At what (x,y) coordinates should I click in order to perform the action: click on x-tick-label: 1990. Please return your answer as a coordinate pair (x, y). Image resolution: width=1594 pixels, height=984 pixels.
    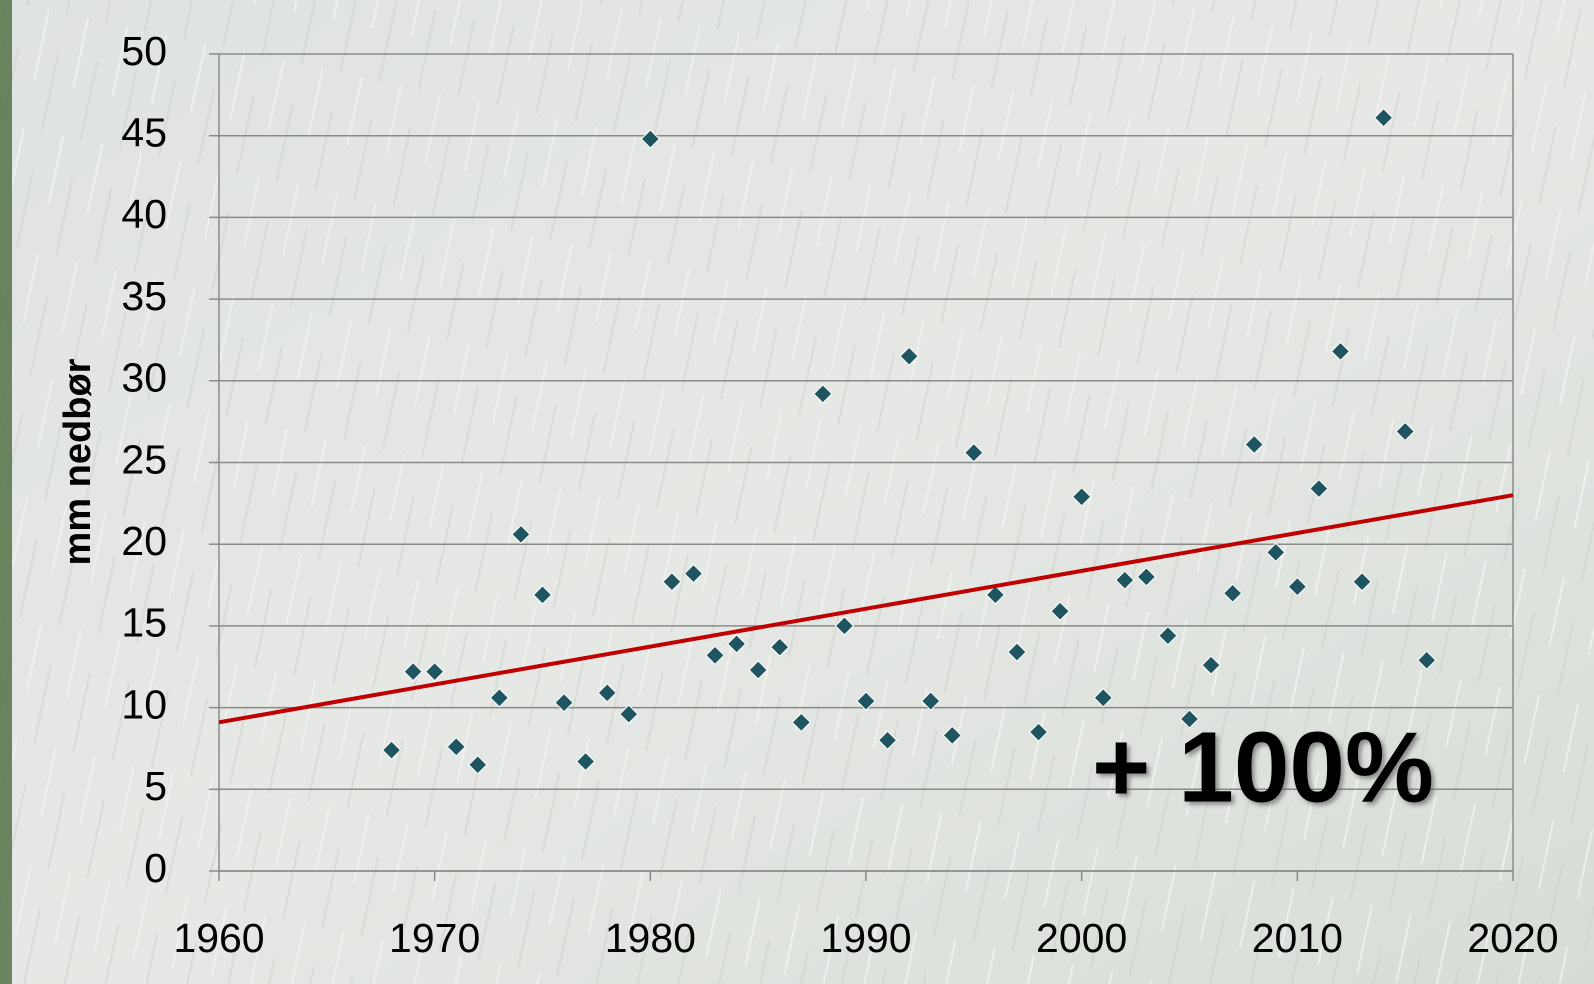
    Looking at the image, I should click on (865, 938).